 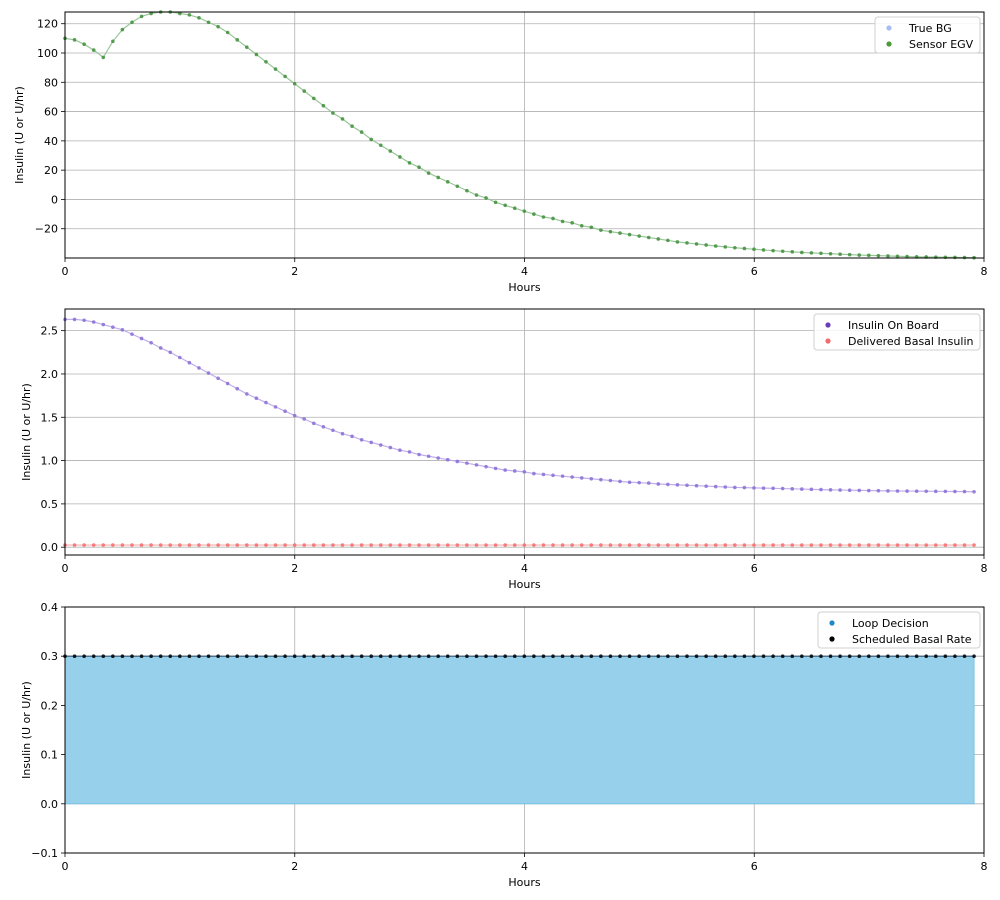 What do you see at coordinates (50, 547) in the screenshot?
I see `y-tick-label: 0.0` at bounding box center [50, 547].